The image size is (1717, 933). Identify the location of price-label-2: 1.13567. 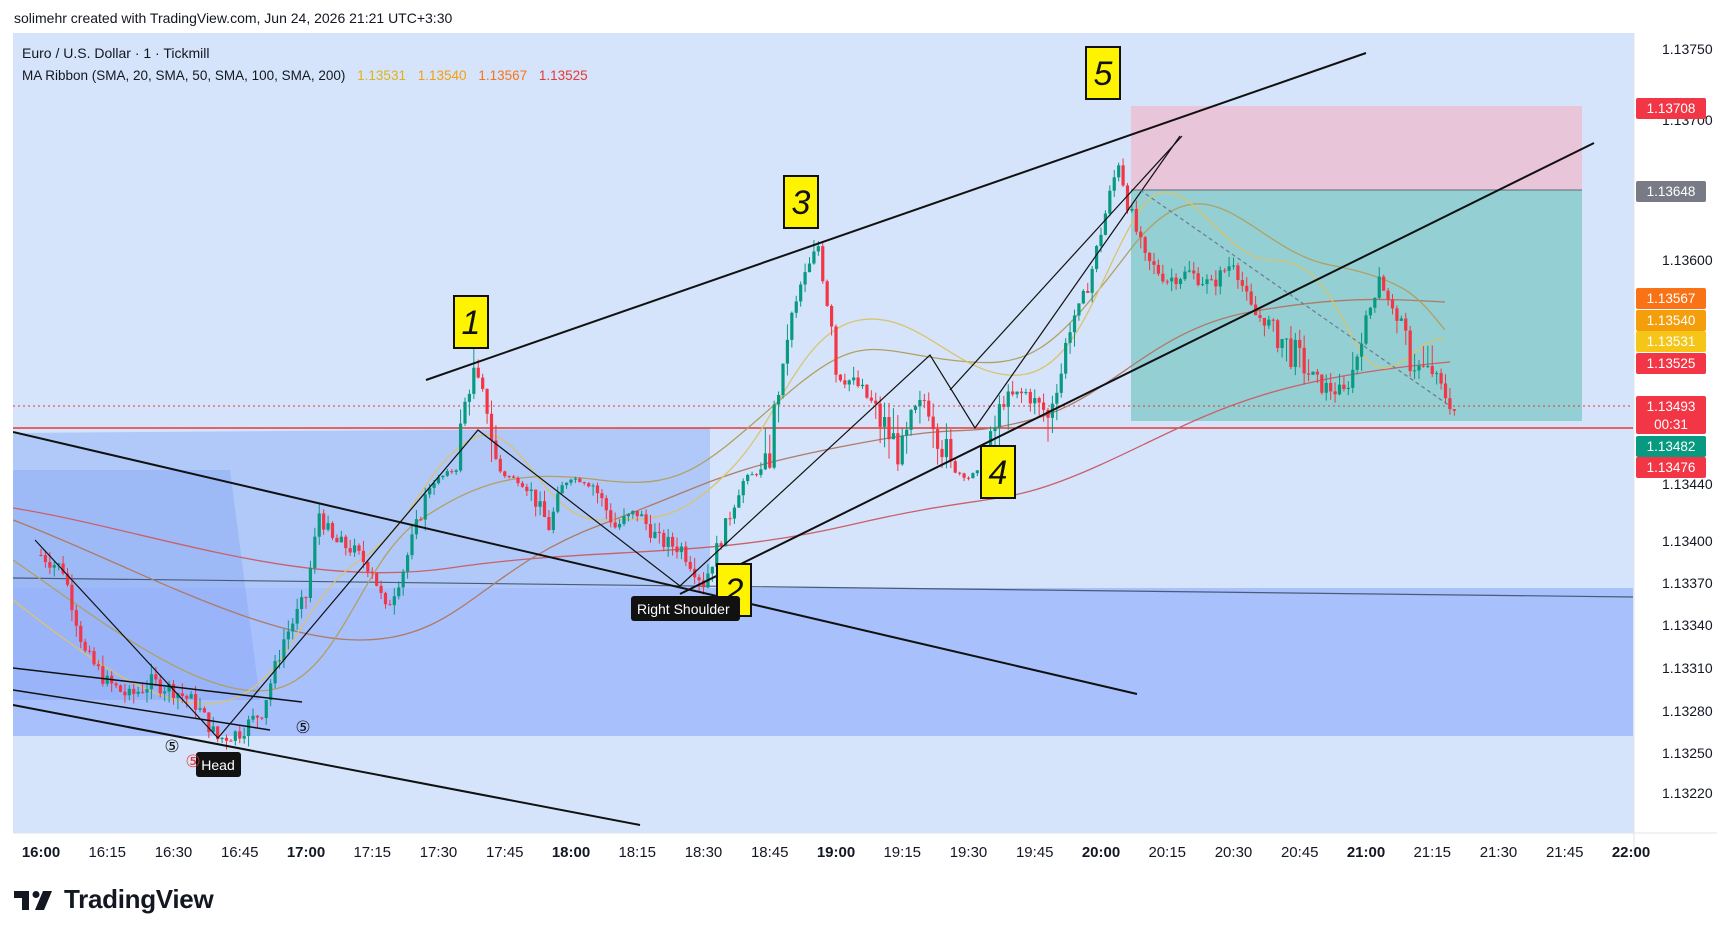
(1671, 298).